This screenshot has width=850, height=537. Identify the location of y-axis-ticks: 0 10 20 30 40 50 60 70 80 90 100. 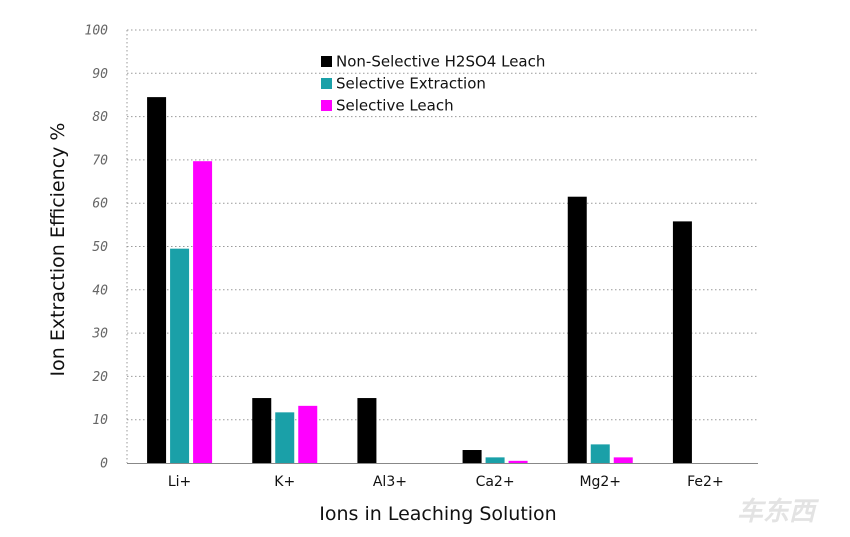
(97, 248).